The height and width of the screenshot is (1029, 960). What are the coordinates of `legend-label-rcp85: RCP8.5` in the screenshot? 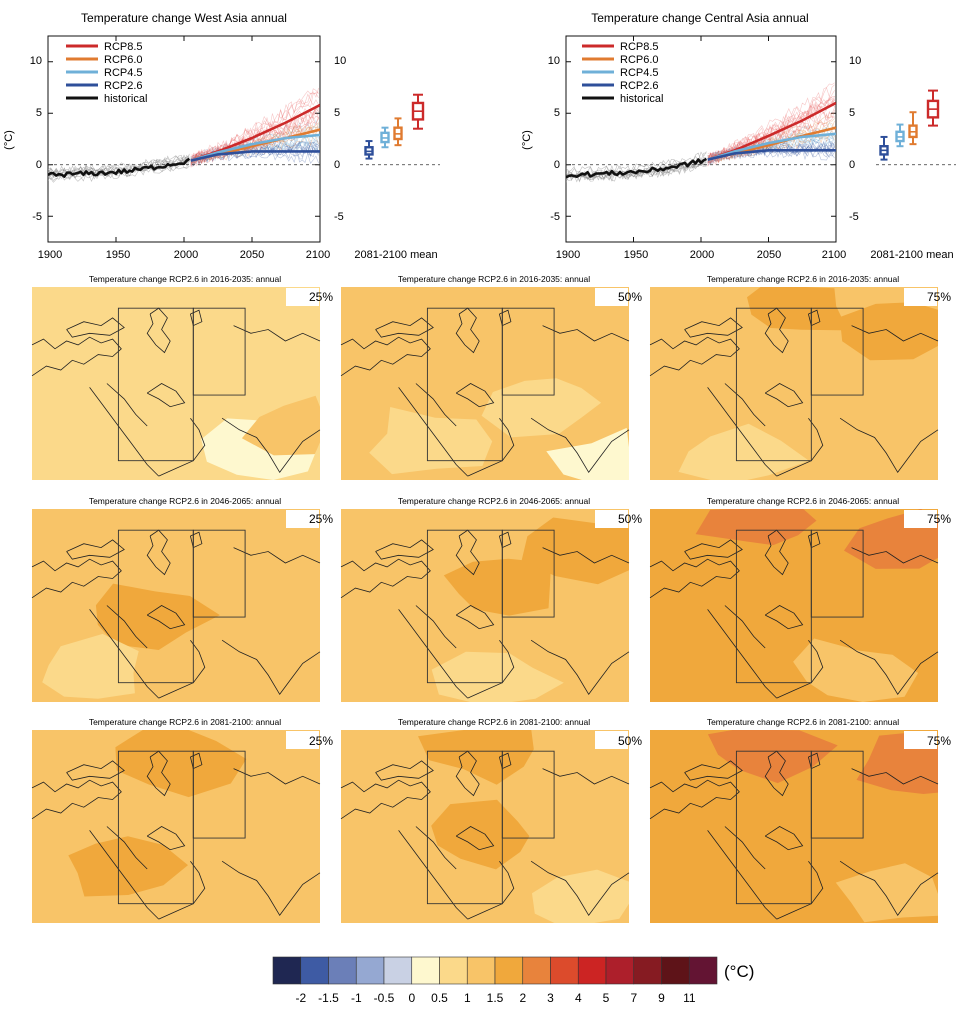 It's located at (639, 47).